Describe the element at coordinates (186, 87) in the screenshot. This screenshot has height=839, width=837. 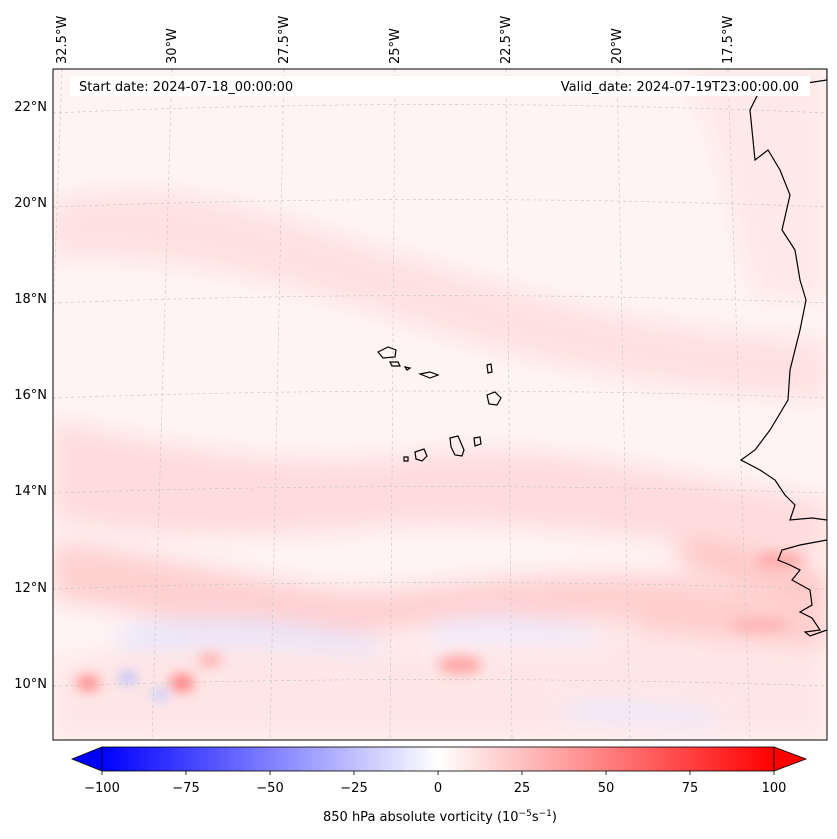
I see `start-date-text: Start date: 2024-07-18_00:00:00` at that location.